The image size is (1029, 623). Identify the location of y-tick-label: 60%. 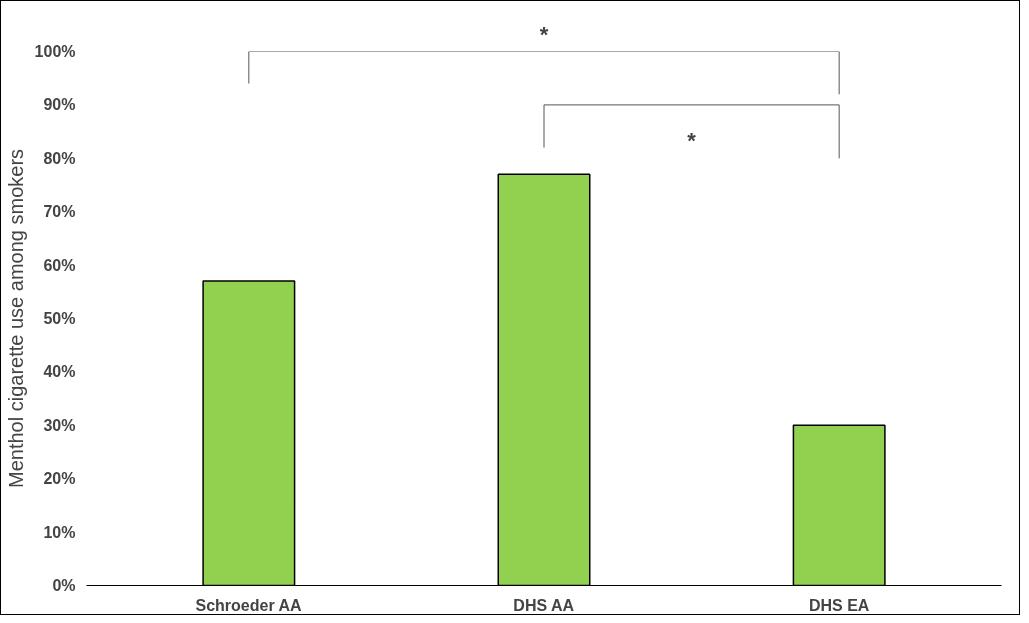
(59, 265).